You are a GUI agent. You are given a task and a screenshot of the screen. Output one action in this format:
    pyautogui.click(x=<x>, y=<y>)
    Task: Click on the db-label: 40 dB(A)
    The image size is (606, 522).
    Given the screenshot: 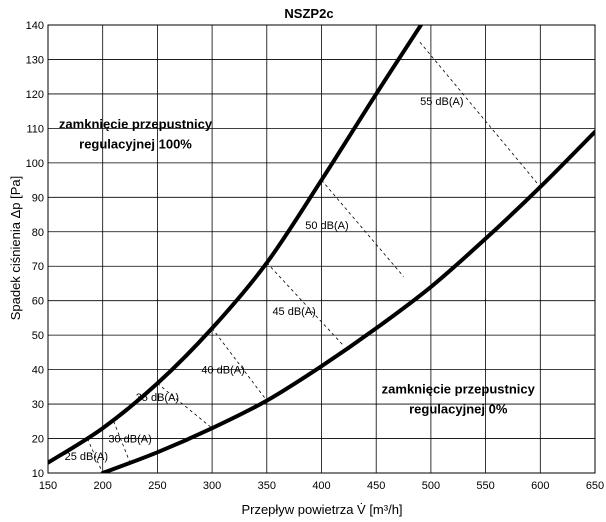 What is the action you would take?
    pyautogui.click(x=222, y=371)
    